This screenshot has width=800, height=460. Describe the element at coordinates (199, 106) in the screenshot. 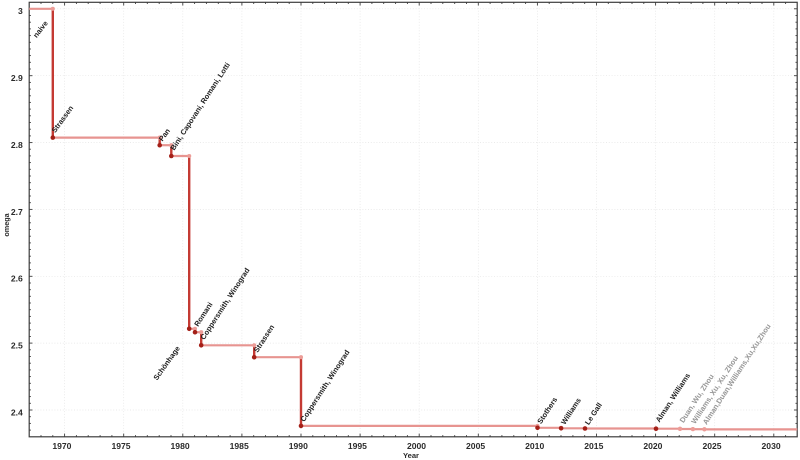

I see `svg-text: Bini, Capovani, Romani, Lotti` at that location.